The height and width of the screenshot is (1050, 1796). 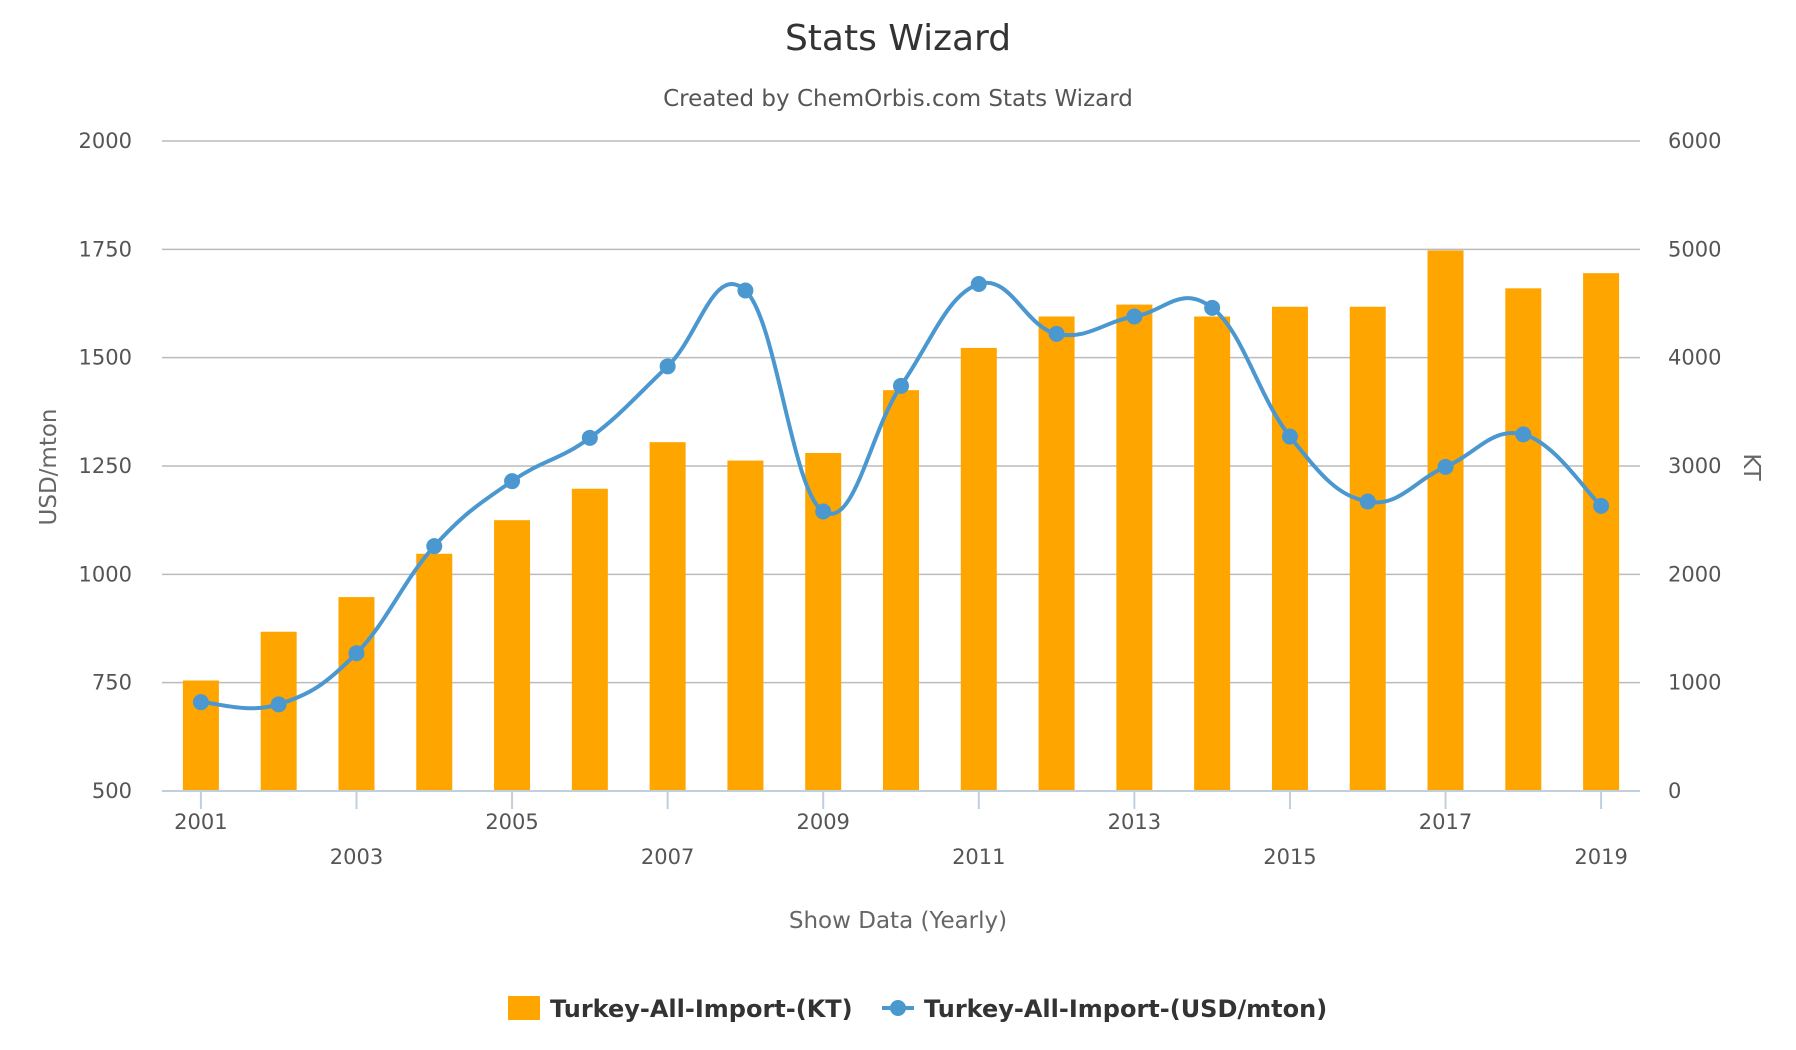 I want to click on y-axis-right-title: KT, so click(x=1751, y=467).